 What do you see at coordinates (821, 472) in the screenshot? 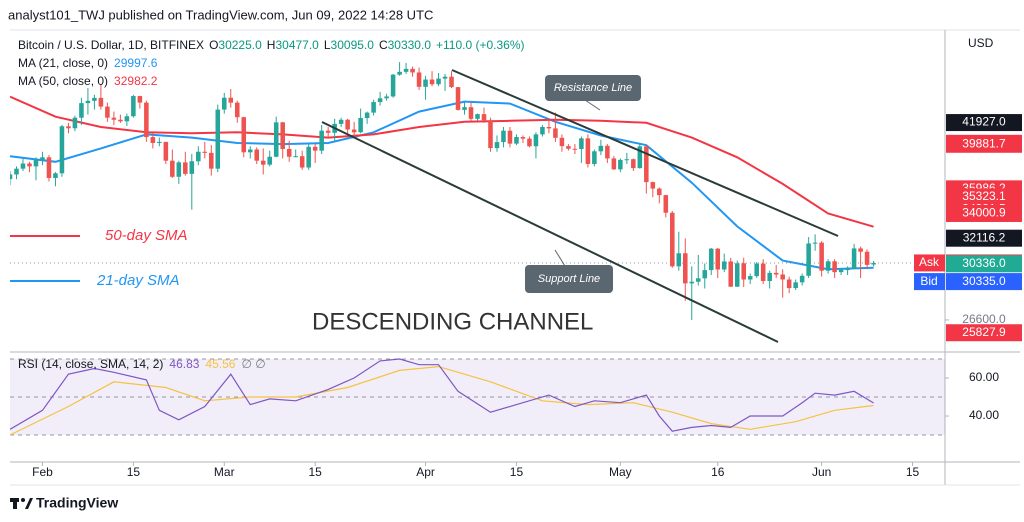
I see `x-tick-label: Jun` at bounding box center [821, 472].